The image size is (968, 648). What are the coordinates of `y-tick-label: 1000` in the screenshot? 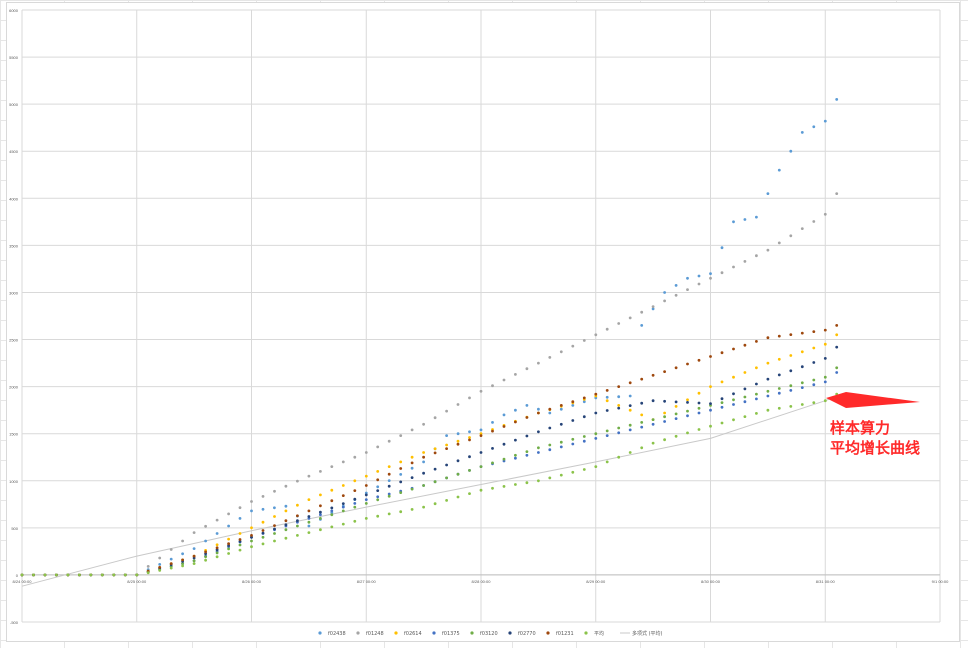 It's located at (14, 481).